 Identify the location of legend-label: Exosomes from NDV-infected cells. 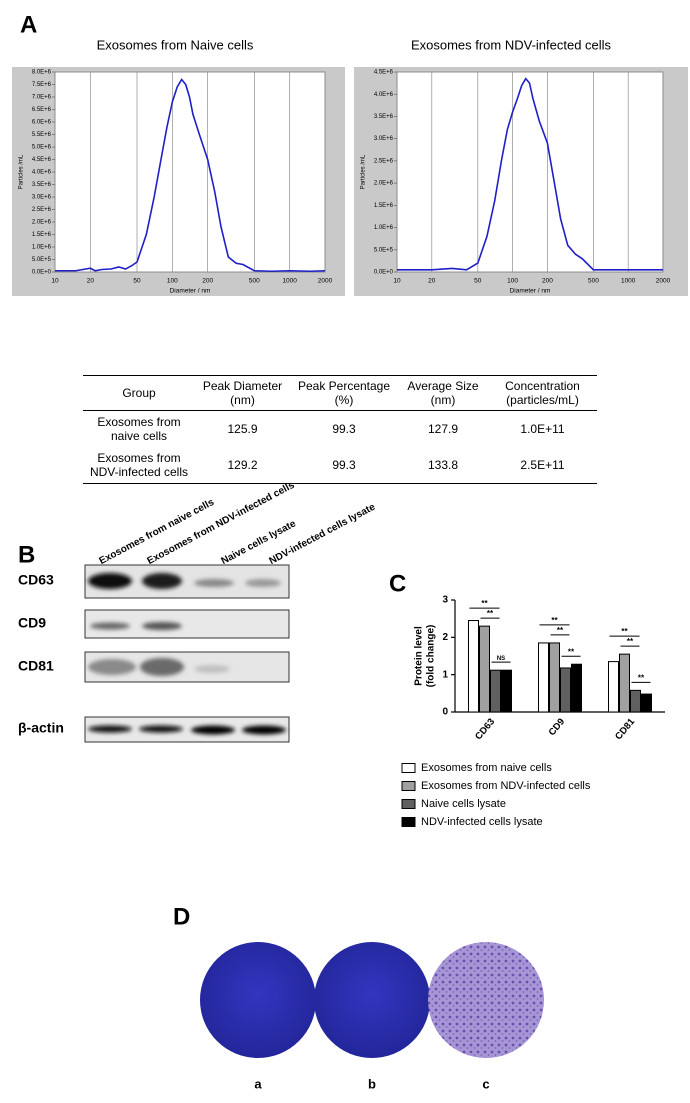
(506, 786).